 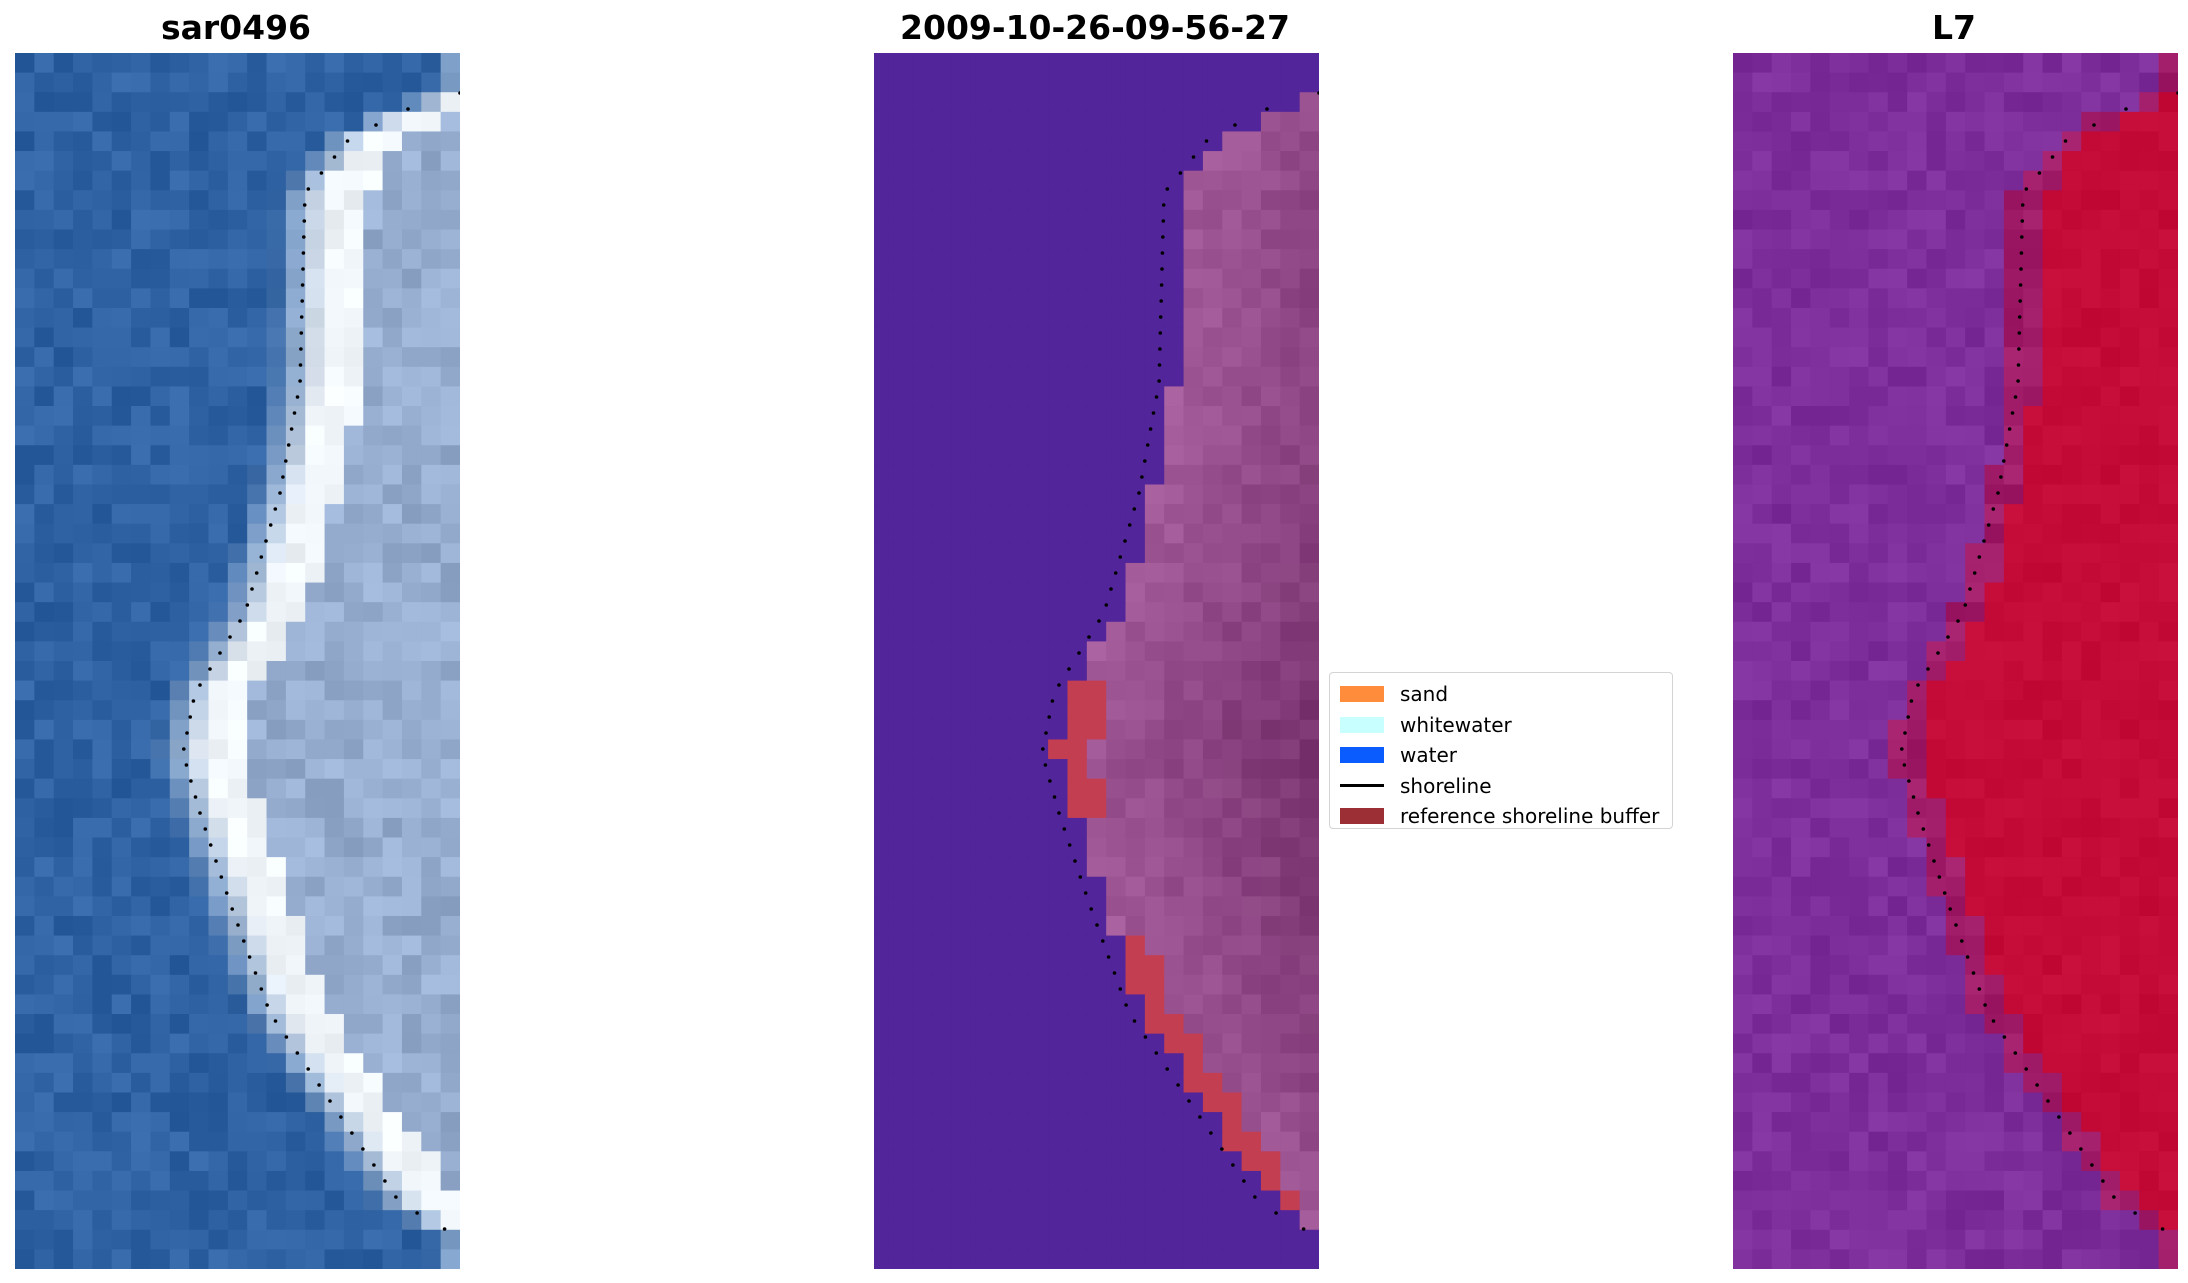 I want to click on legend-item-water: water, so click(x=1501, y=755).